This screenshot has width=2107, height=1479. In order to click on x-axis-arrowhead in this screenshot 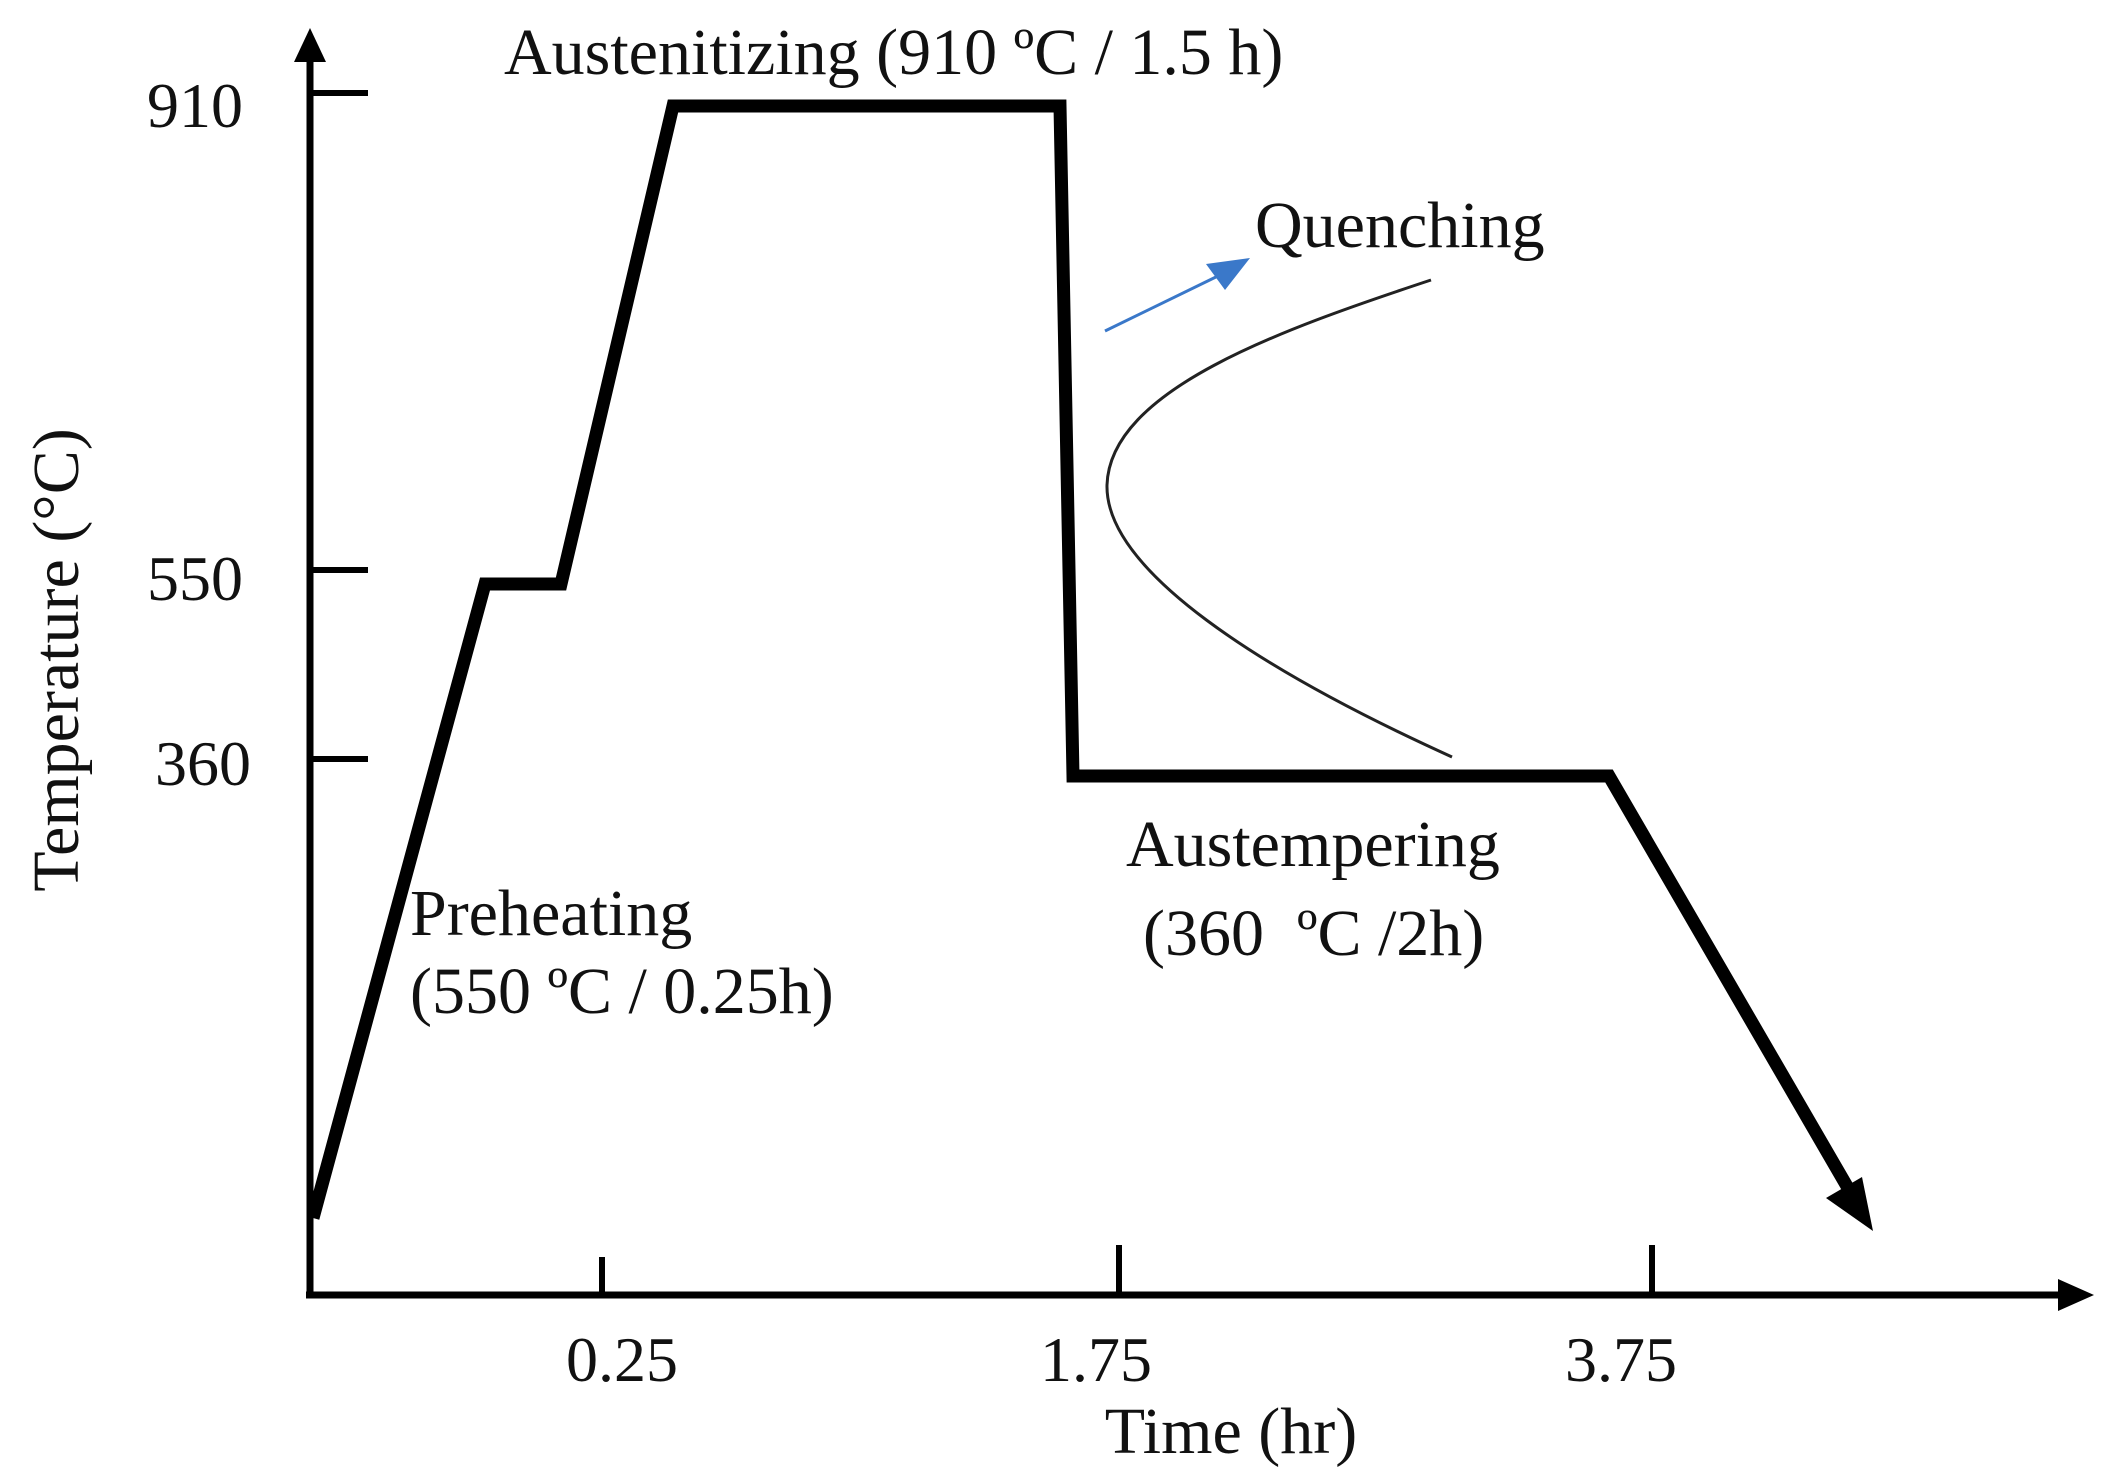, I will do `click(2076, 1295)`.